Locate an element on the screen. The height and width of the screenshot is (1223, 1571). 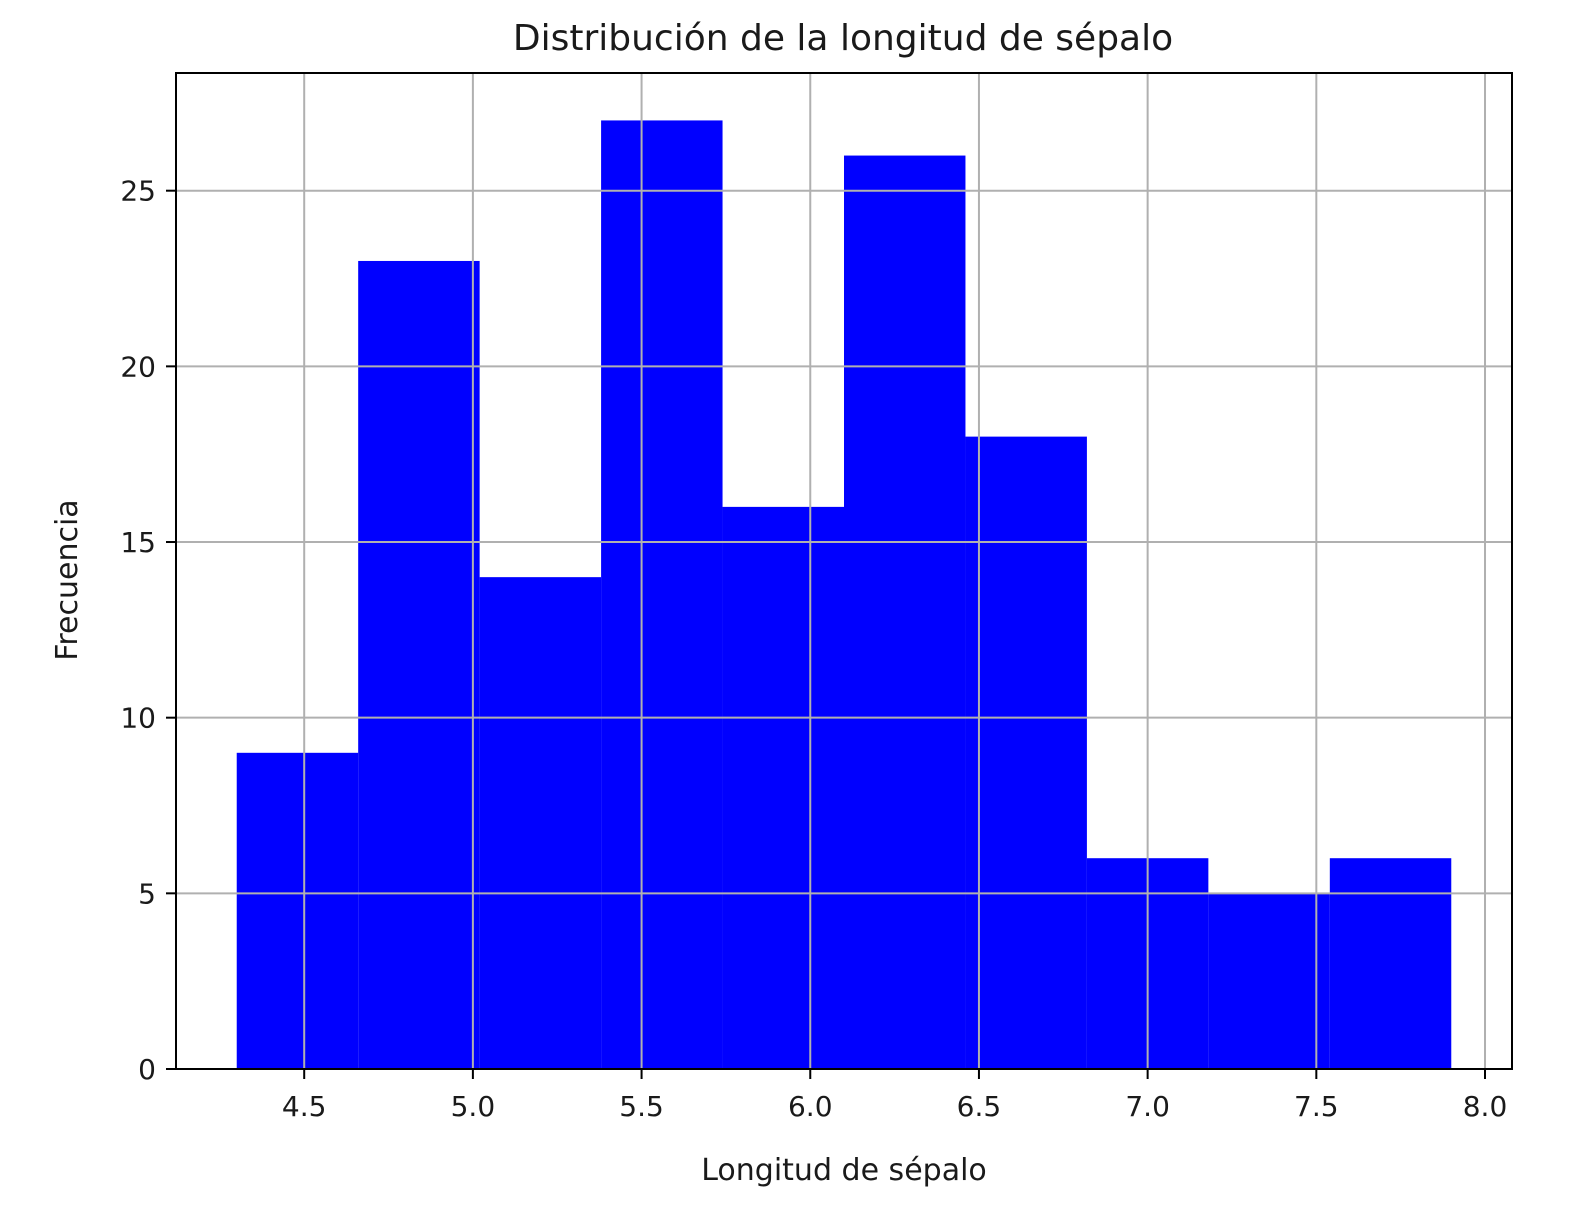
x-tick-label: 7.5 is located at coordinates (1316, 1106).